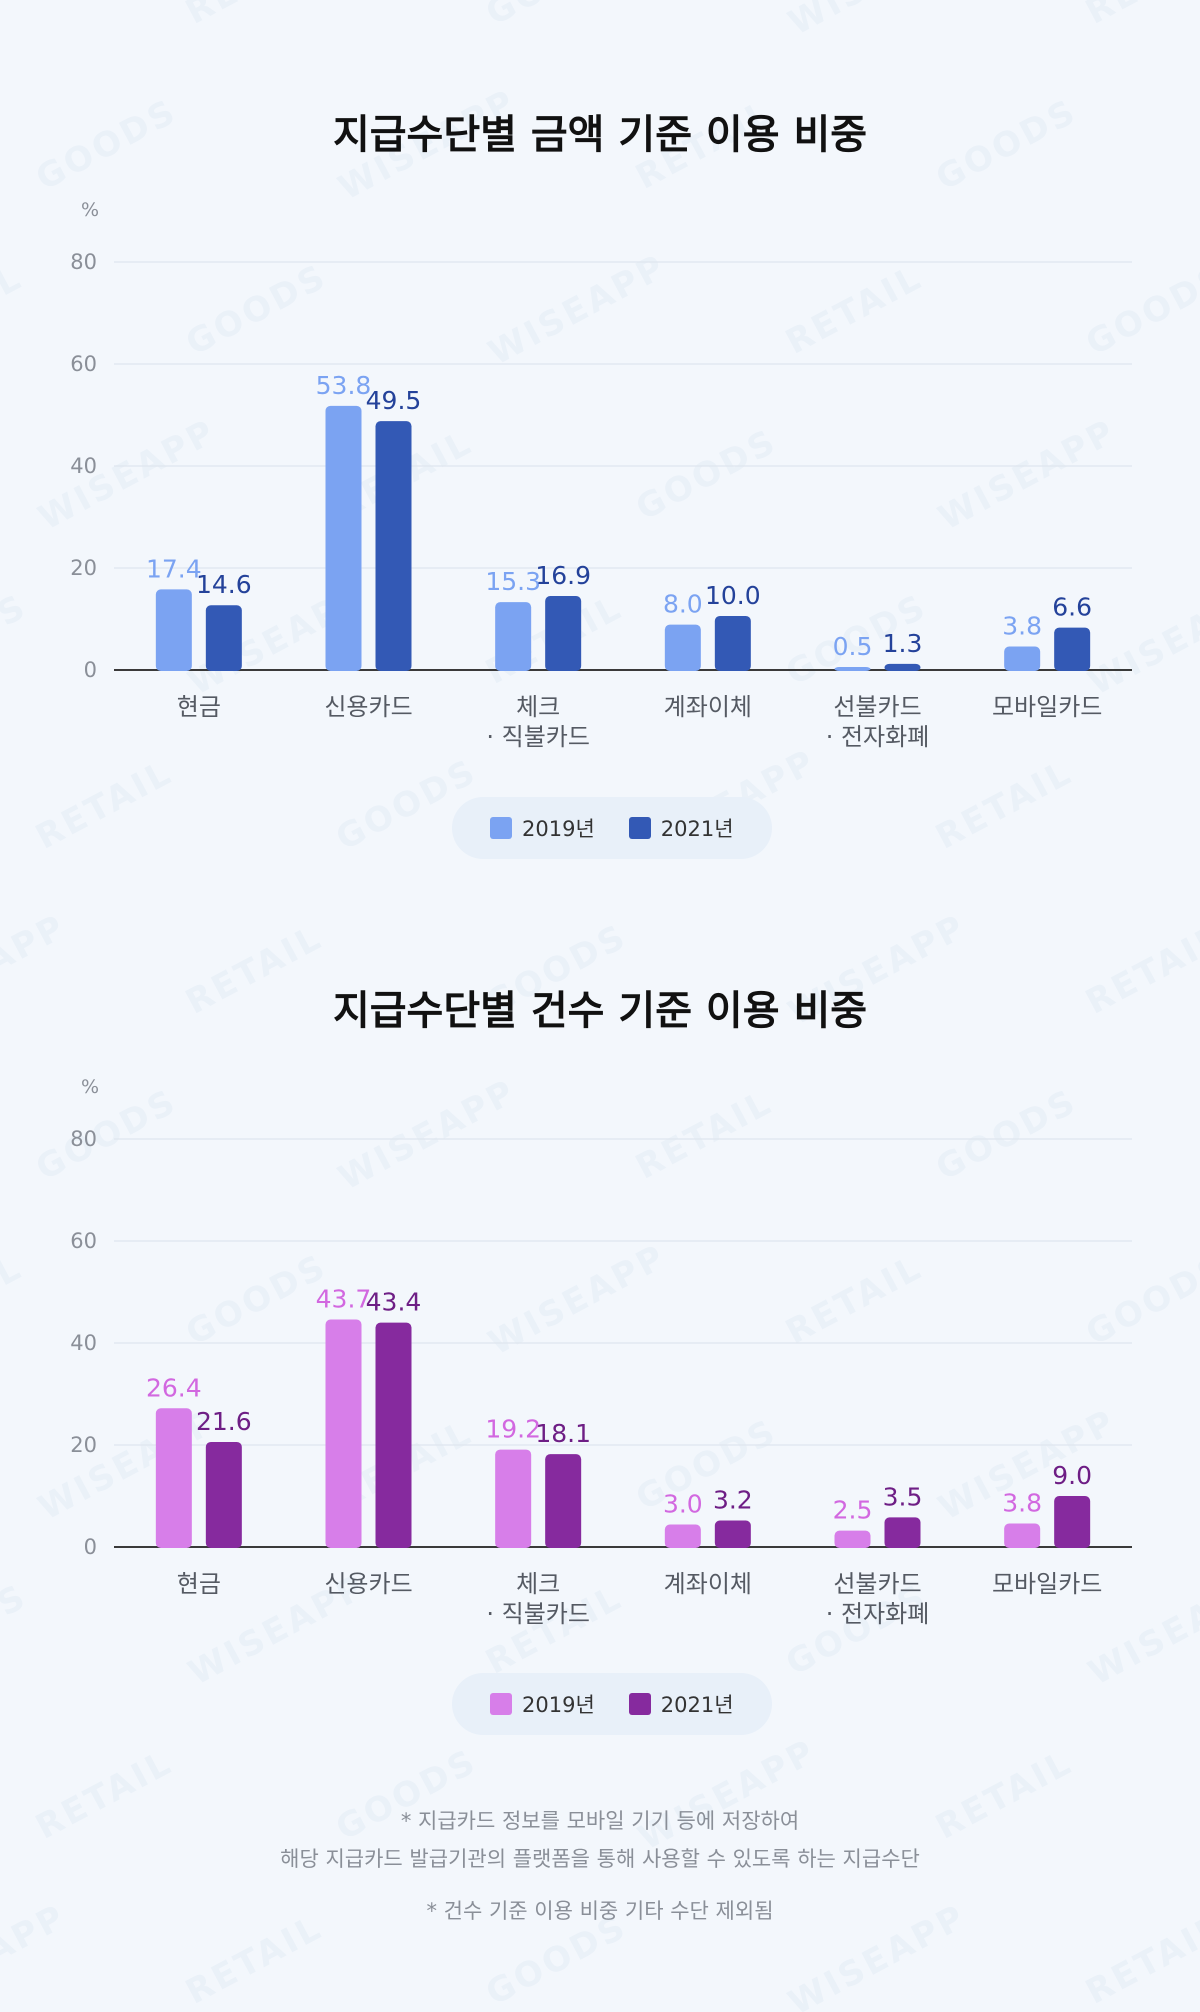  What do you see at coordinates (733, 1499) in the screenshot?
I see `data-label-2021: 3.2` at bounding box center [733, 1499].